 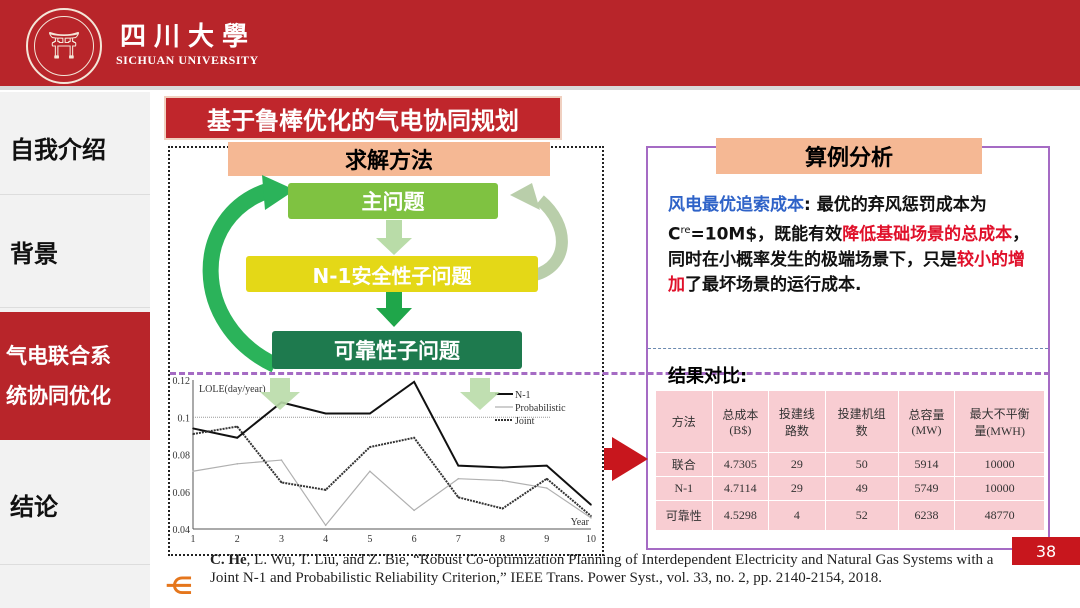 What do you see at coordinates (502, 539) in the screenshot?
I see `x-tick-label: 8` at bounding box center [502, 539].